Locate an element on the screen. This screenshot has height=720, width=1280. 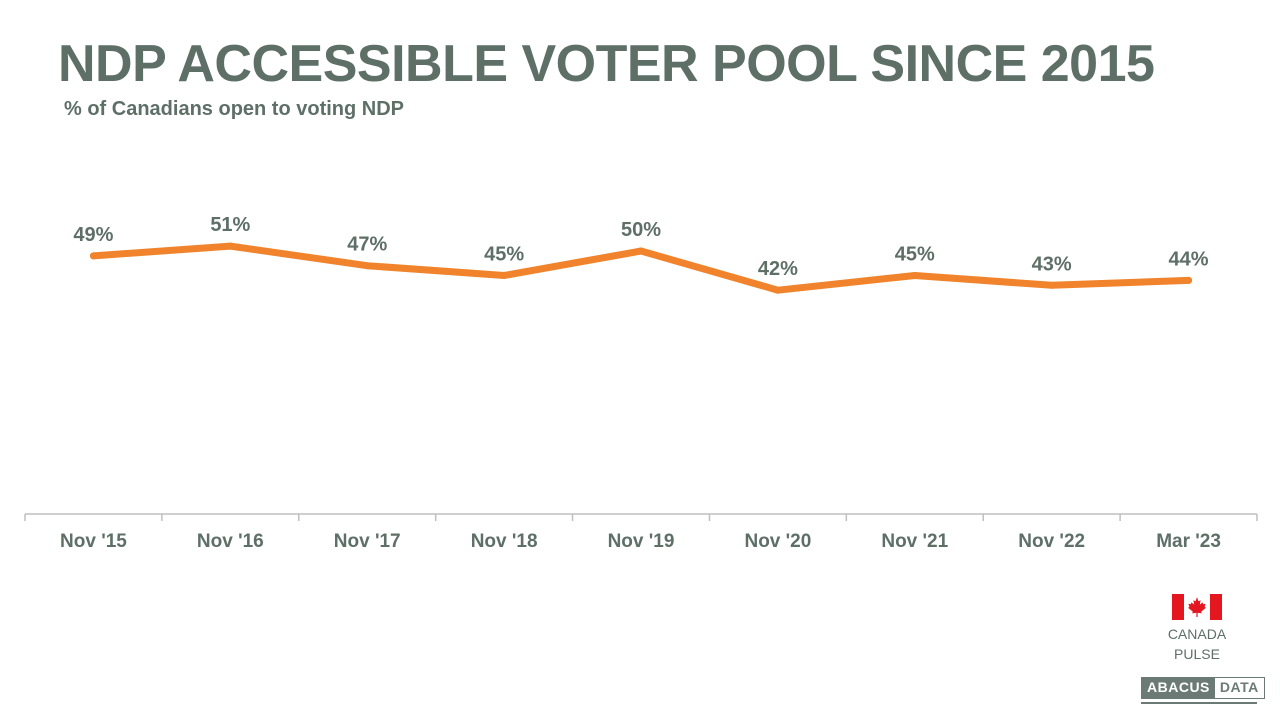
abacus-data-logo: ABACUS DATA is located at coordinates (1203, 688).